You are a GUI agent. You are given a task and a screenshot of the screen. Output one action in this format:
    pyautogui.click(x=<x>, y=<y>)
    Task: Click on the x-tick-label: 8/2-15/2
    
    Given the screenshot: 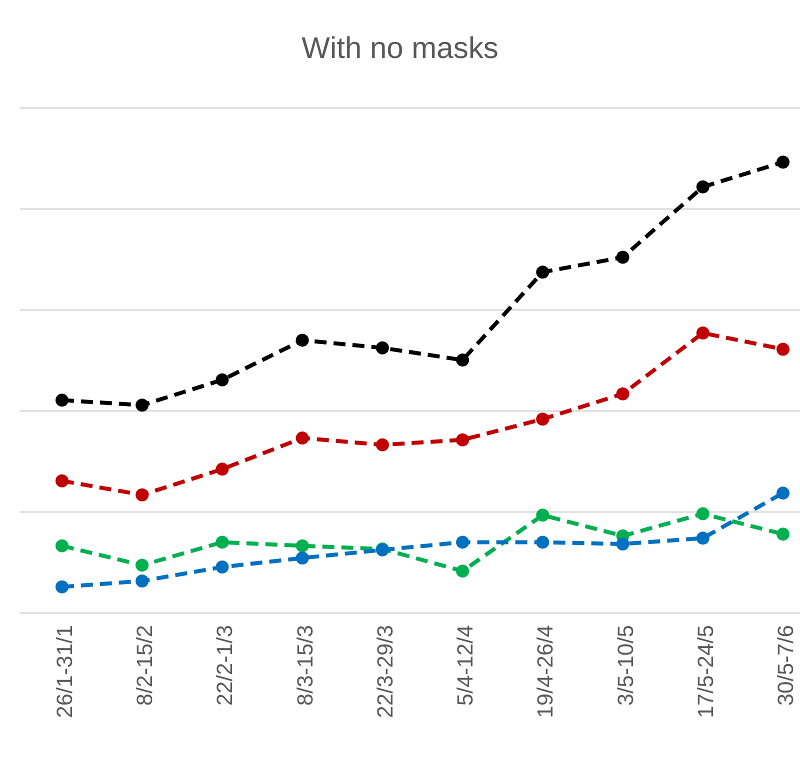 What is the action you would take?
    pyautogui.click(x=145, y=665)
    